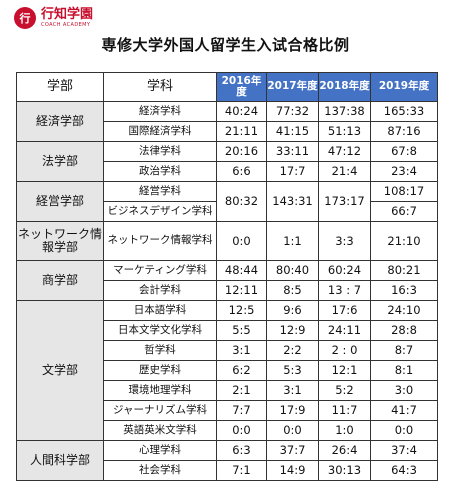 This screenshot has height=500, width=451. Describe the element at coordinates (344, 241) in the screenshot. I see `value-cell: 3:3` at that location.